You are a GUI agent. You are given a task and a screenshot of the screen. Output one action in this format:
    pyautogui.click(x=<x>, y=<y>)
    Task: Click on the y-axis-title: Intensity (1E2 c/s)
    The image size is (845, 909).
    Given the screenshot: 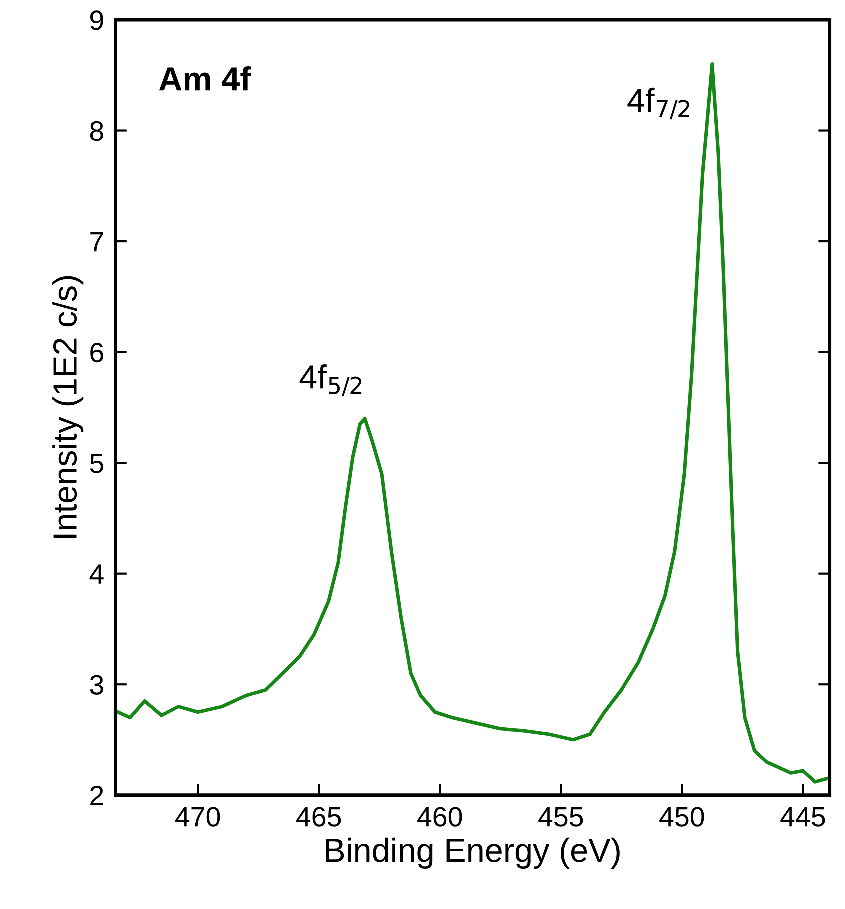 What is the action you would take?
    pyautogui.click(x=68, y=407)
    